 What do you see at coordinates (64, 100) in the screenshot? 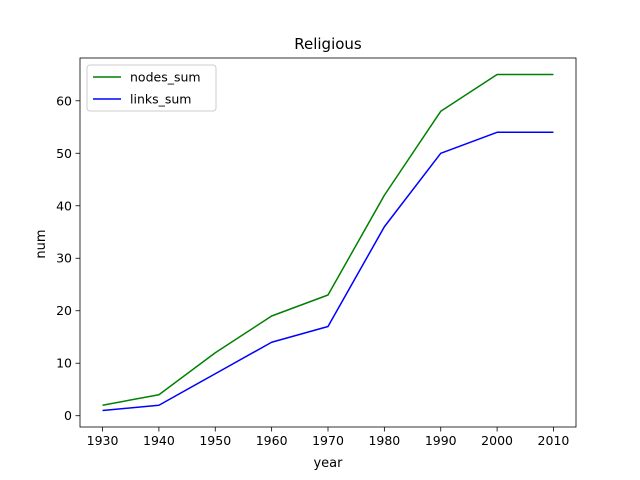
I see `y-tick-label: 60` at bounding box center [64, 100].